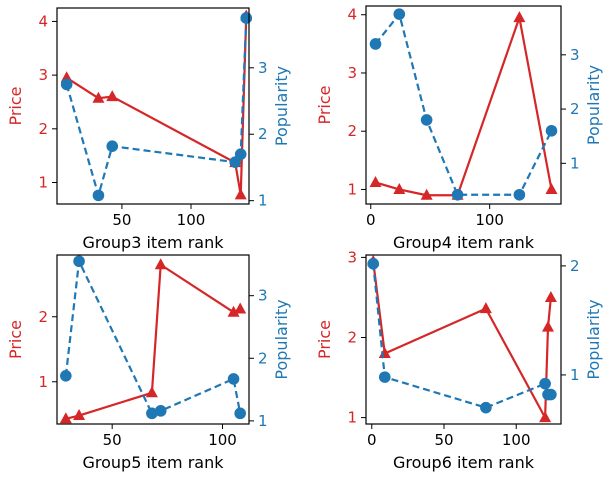 Image resolution: width=607 pixels, height=483 pixels. I want to click on x-axis-label: Group4 item rank, so click(464, 242).